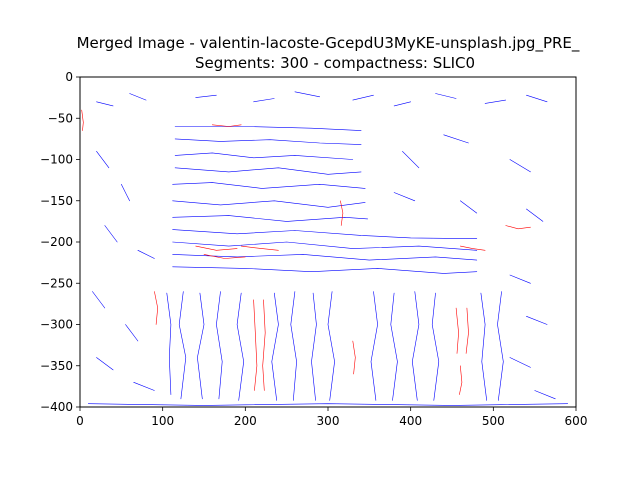 The height and width of the screenshot is (480, 640). I want to click on y-tick-label: −200, so click(56, 242).